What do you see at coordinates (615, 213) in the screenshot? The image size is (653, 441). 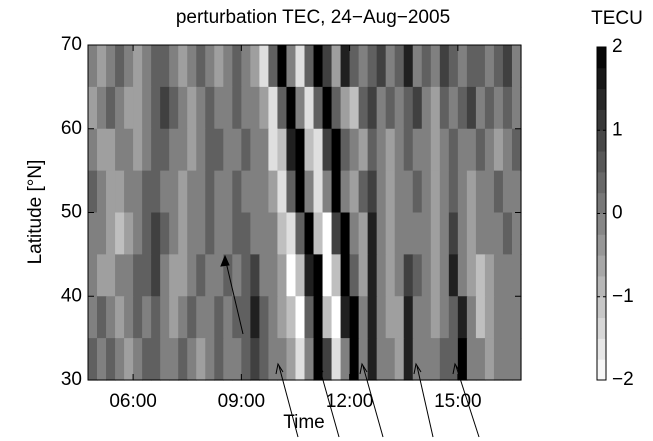 I see `colorbar: −2 −1 0 1 2` at bounding box center [615, 213].